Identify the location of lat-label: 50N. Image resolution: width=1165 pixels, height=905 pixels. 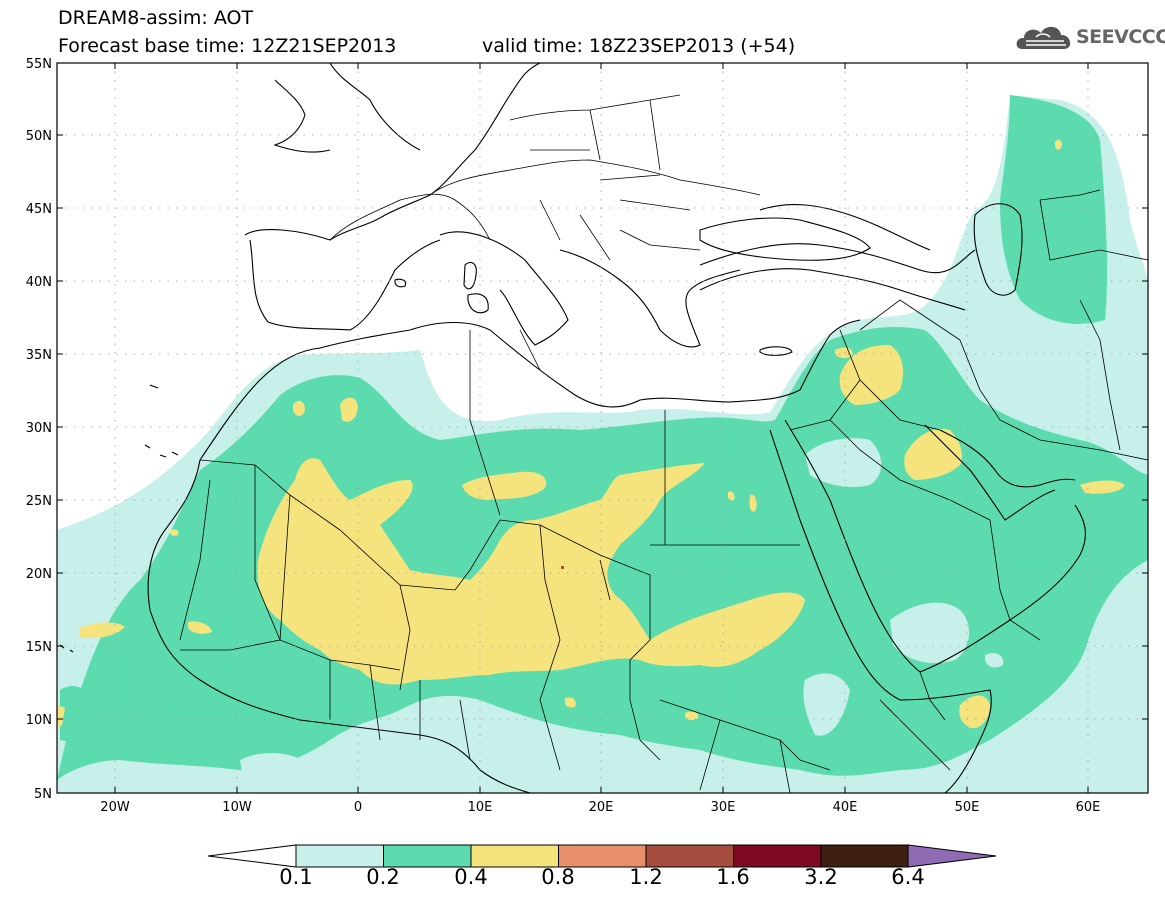
(39, 136).